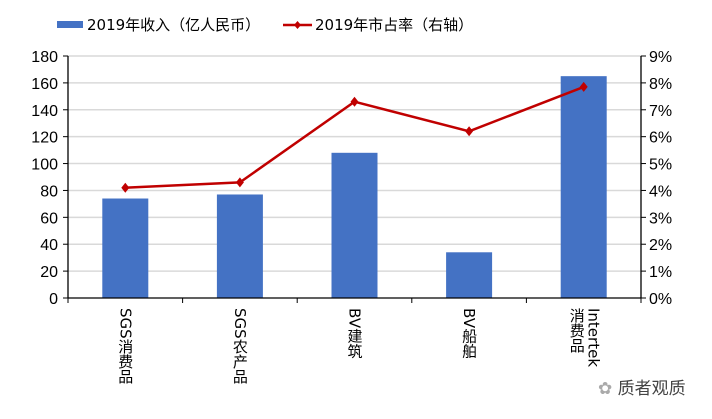 The width and height of the screenshot is (712, 419). What do you see at coordinates (394, 25) in the screenshot?
I see `legend-label: 2019年市占率（右轴）` at bounding box center [394, 25].